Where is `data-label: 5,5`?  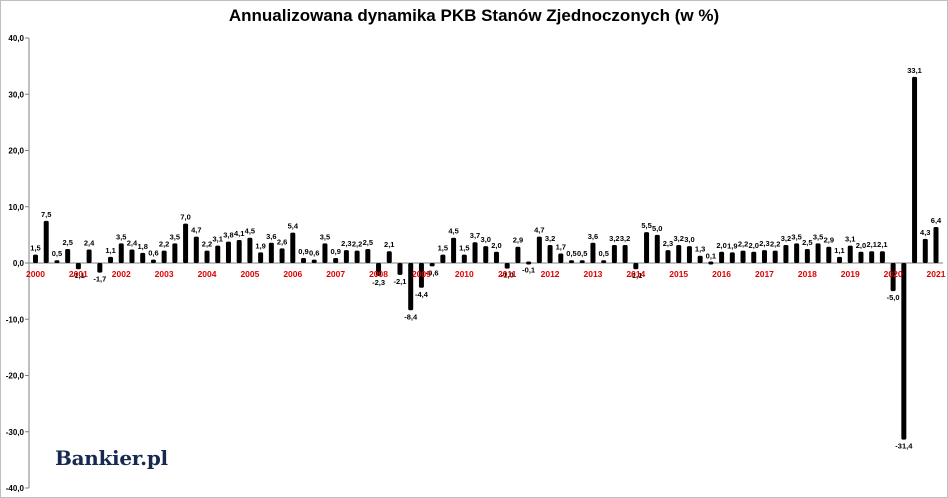
data-label: 5,5 is located at coordinates (646, 225).